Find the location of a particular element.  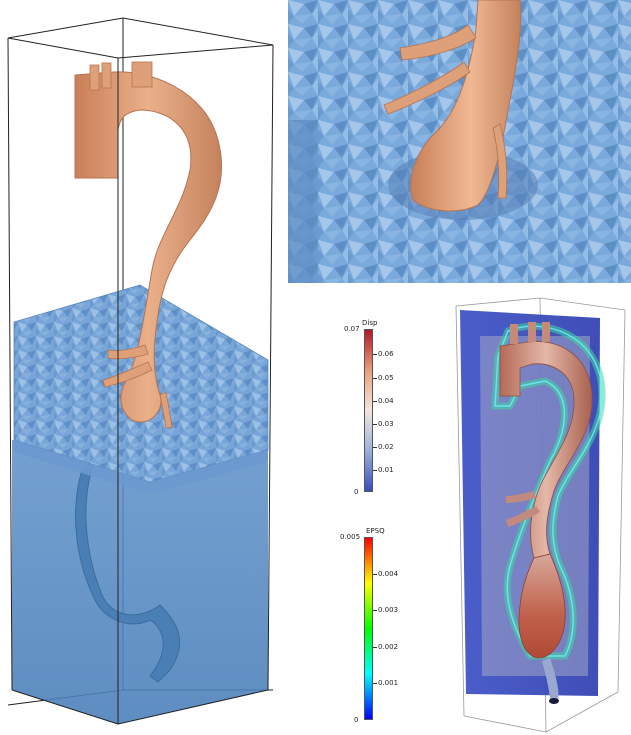

disp-colorbar-title: Disp is located at coordinates (370, 323).